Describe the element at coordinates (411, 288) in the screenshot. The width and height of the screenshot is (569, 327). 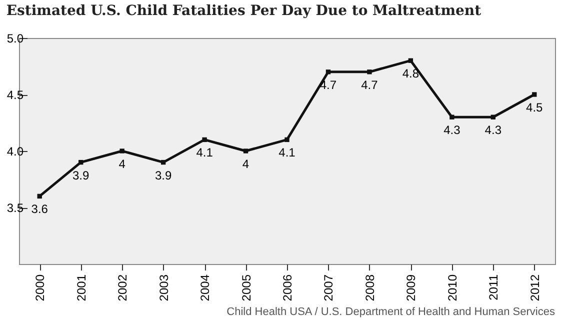
I see `x-tick-label: 2009` at that location.